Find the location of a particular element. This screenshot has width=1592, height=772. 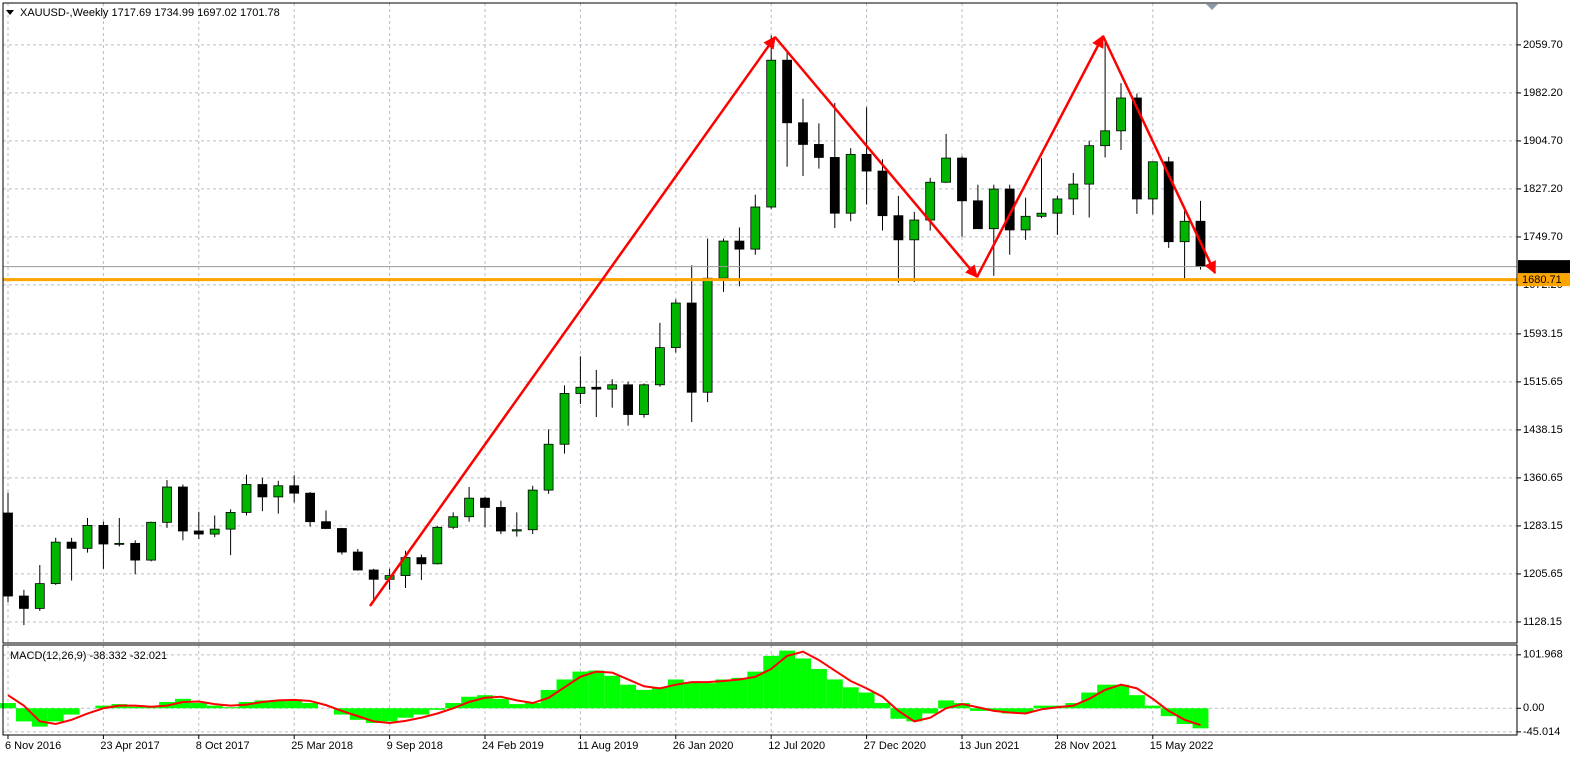

y-tick-label: -45.014 is located at coordinates (1541, 732).